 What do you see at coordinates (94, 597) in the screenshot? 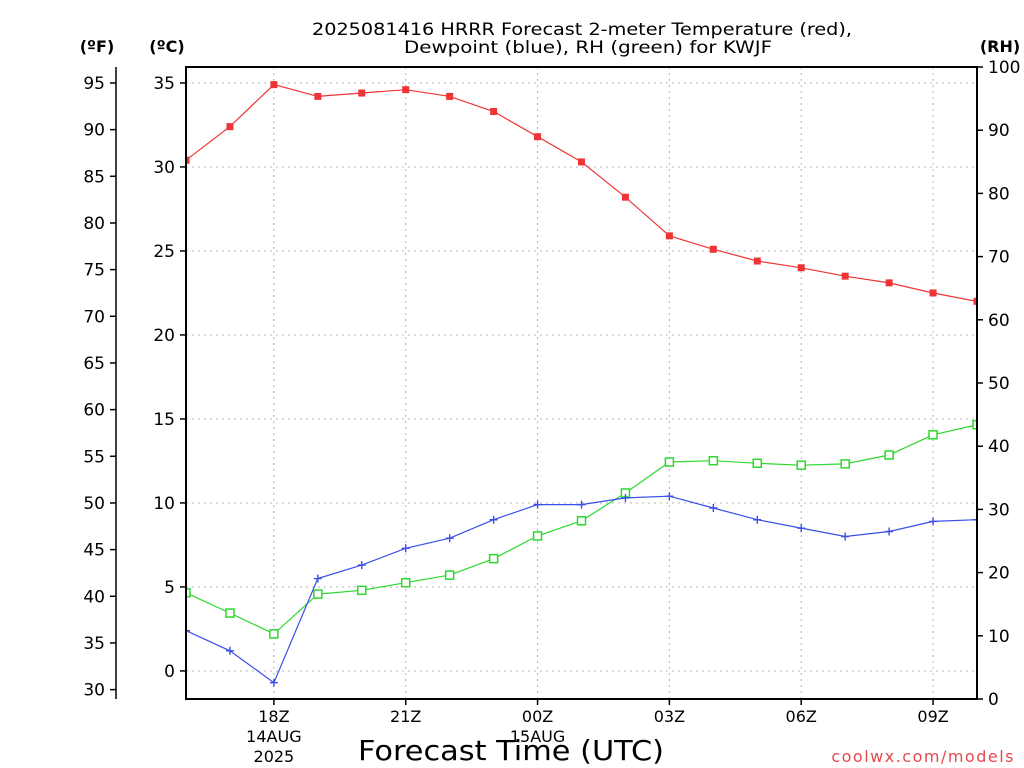
I see `fahrenheit-tick-label: 40` at bounding box center [94, 597].